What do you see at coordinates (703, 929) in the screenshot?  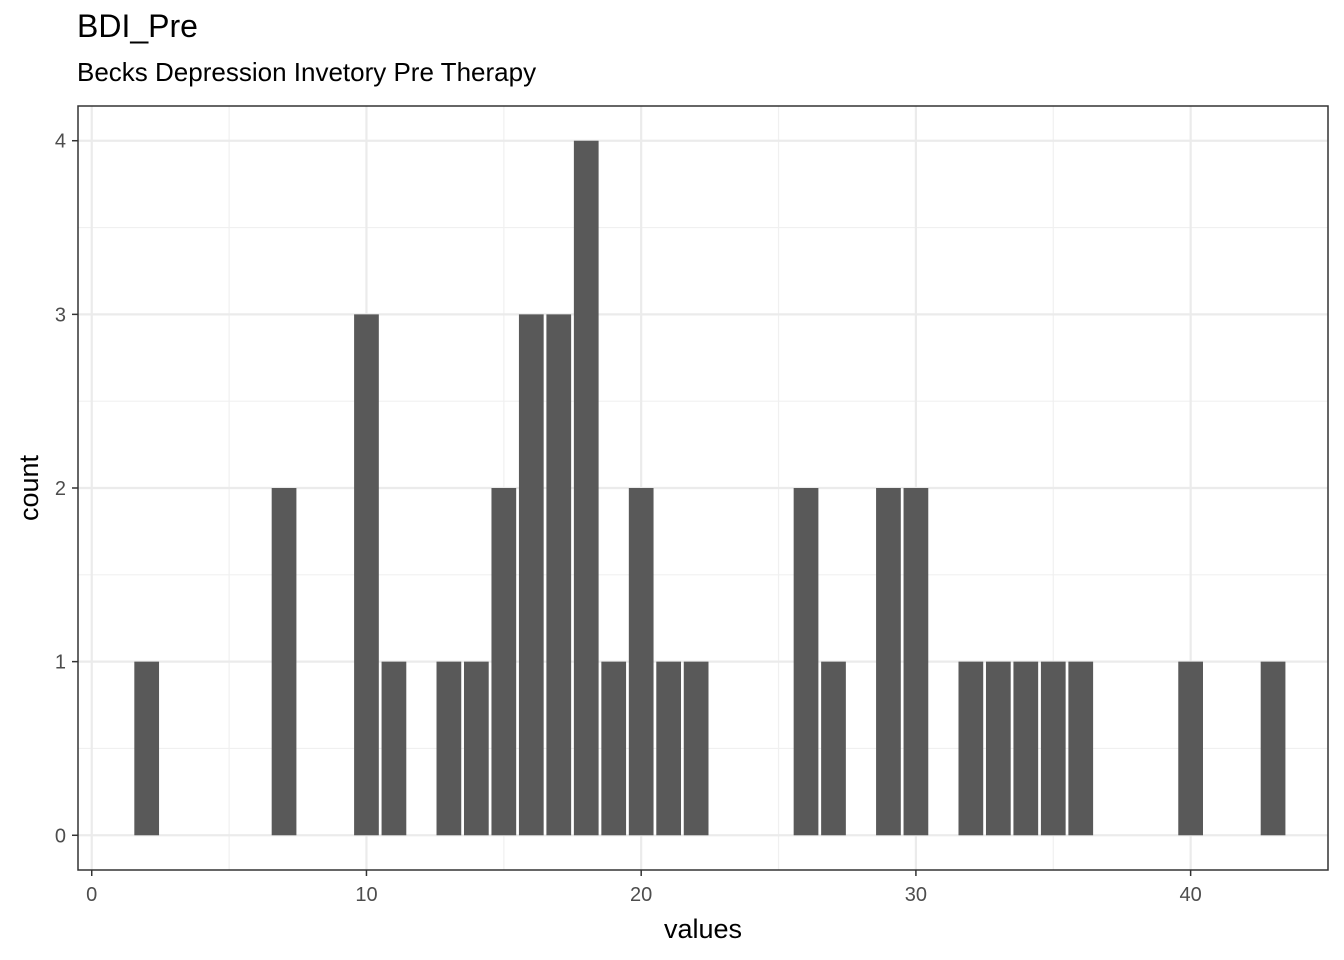 I see `x-axis-title: values` at bounding box center [703, 929].